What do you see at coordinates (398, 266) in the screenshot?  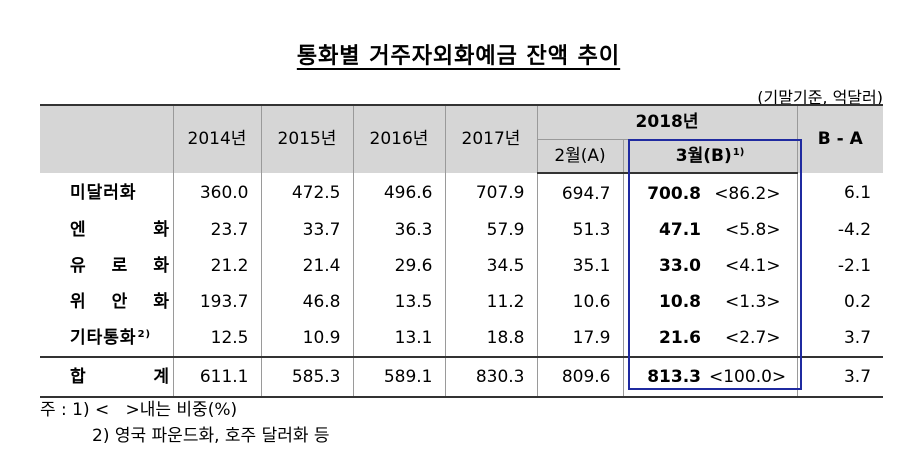 I see `value-2016: 29.6` at bounding box center [398, 266].